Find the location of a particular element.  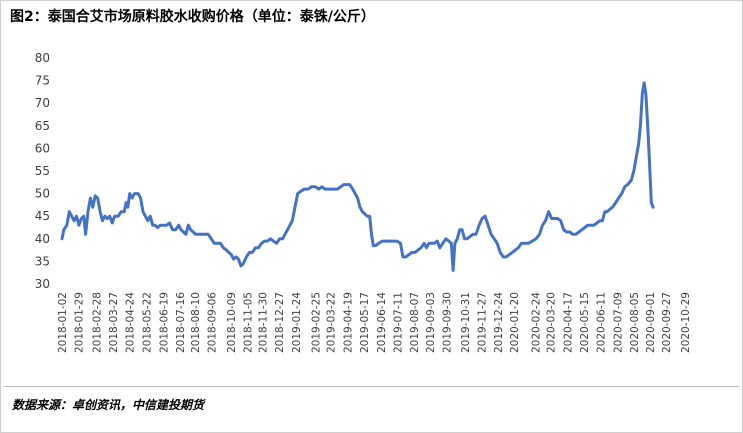

x-tick-label: 2018-10-09 is located at coordinates (232, 322).